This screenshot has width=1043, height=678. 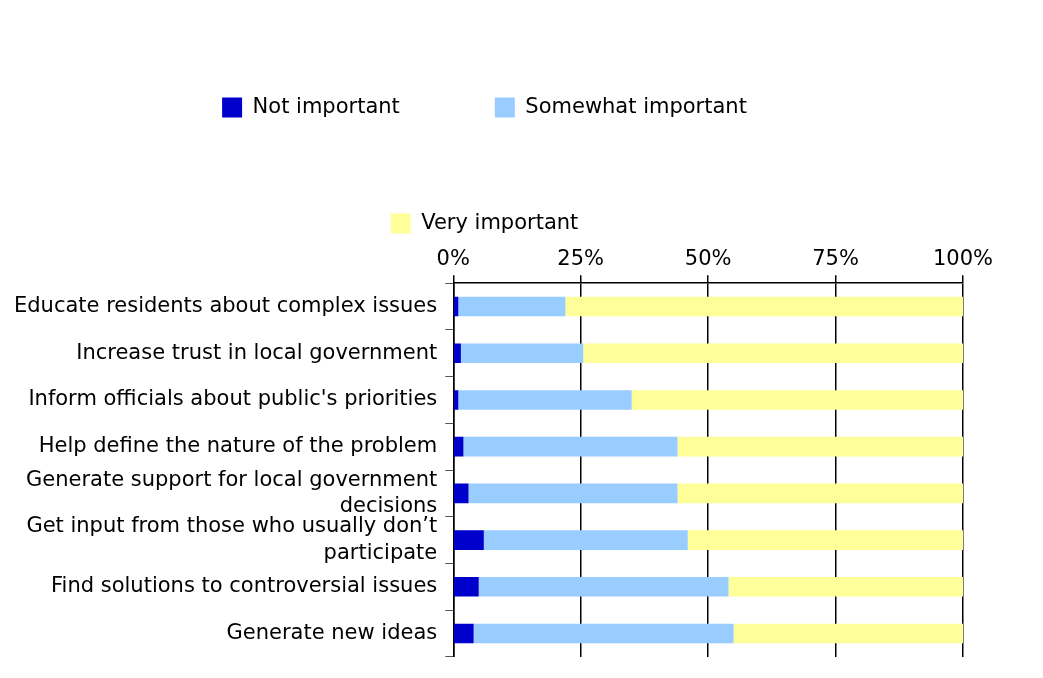 I want to click on x-tick-label: 50%, so click(x=708, y=258).